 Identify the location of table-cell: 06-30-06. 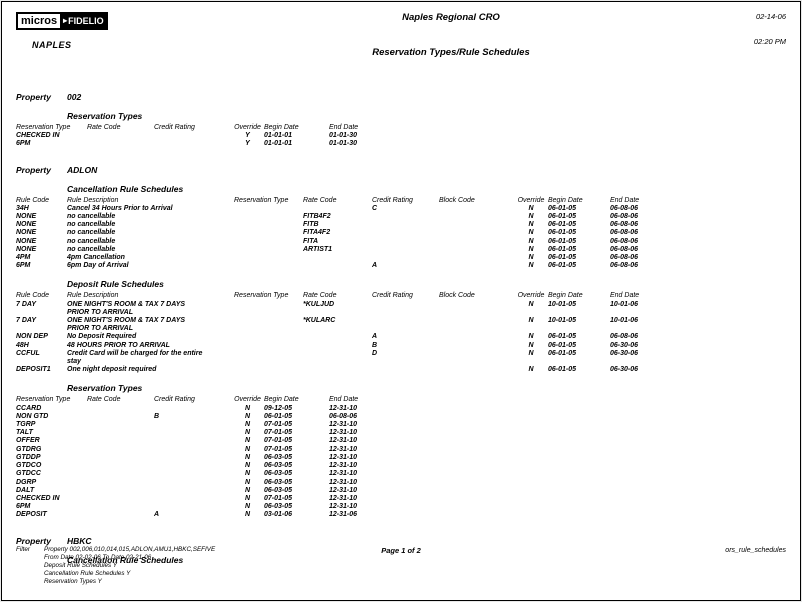
(624, 353).